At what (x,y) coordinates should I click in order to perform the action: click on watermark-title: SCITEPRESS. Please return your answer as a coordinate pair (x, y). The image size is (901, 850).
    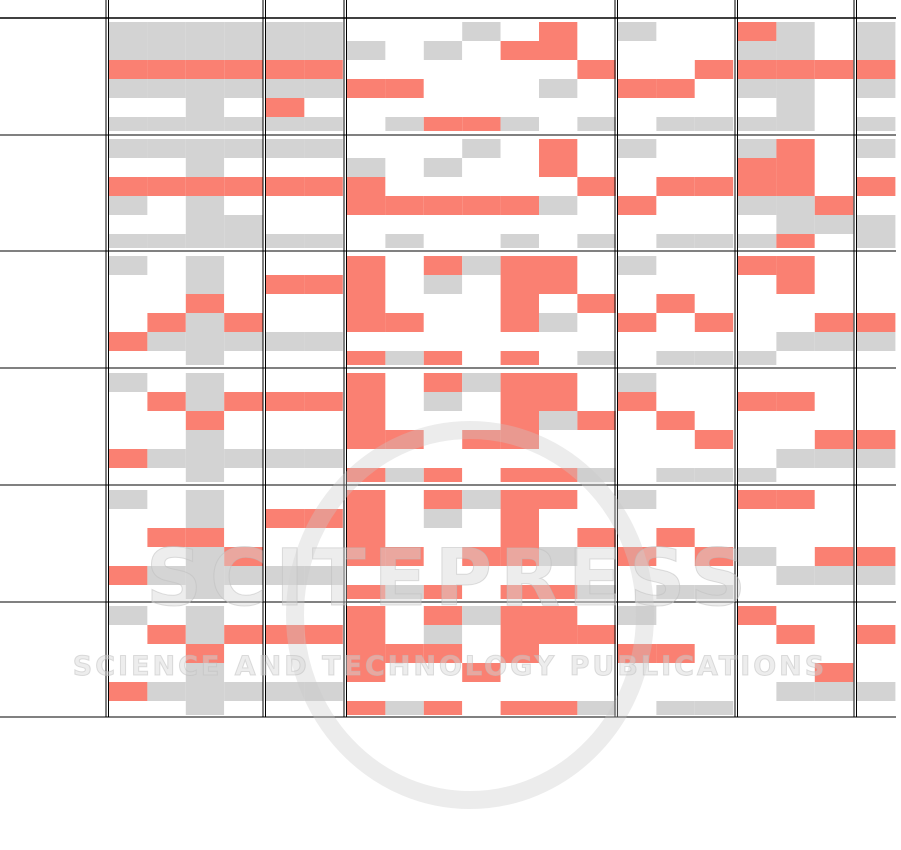
    Looking at the image, I should click on (450, 579).